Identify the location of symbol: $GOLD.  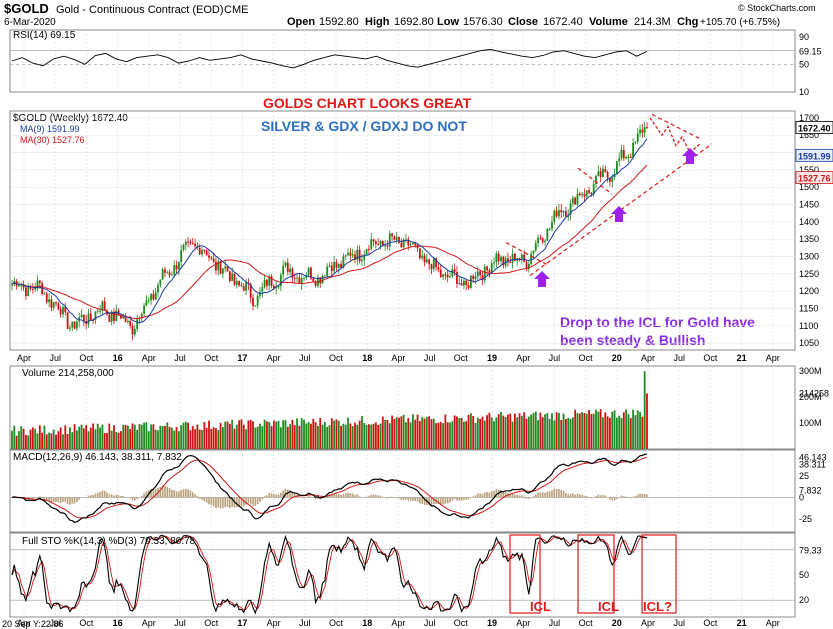
(26, 8).